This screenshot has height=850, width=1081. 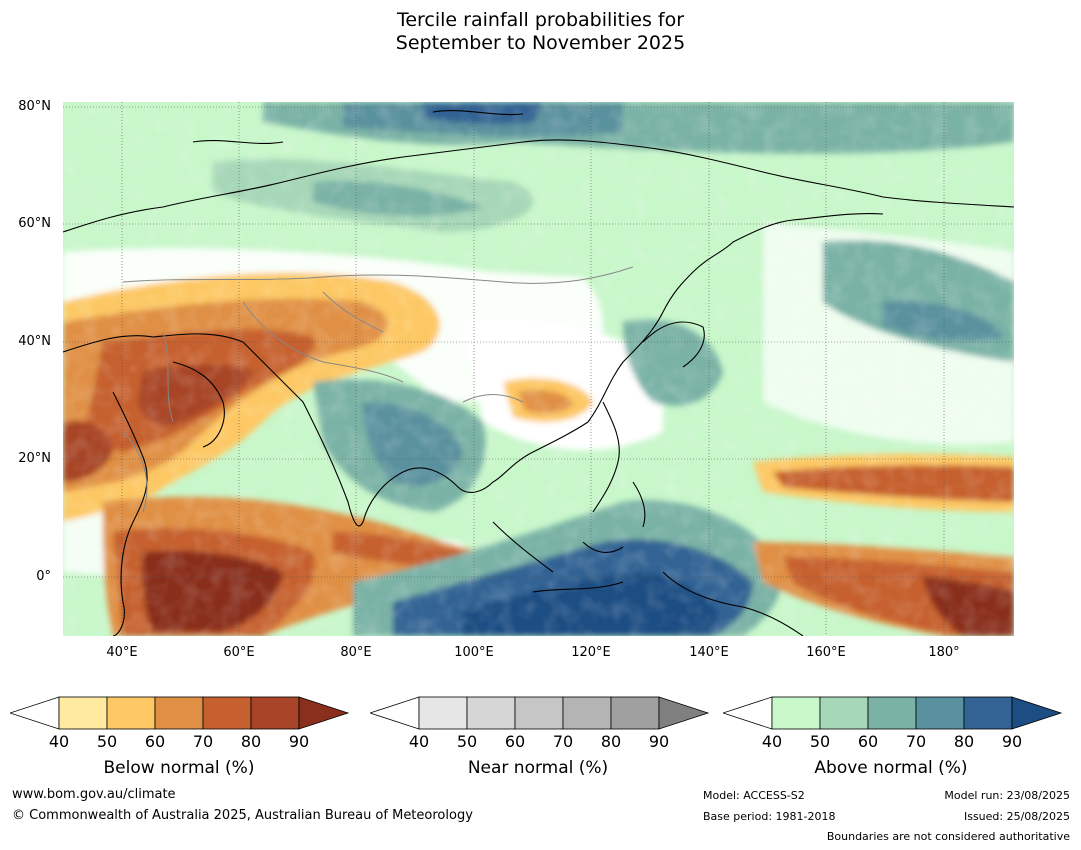 What do you see at coordinates (1016, 816) in the screenshot?
I see `issued-label: Issued: 25/08/2025` at bounding box center [1016, 816].